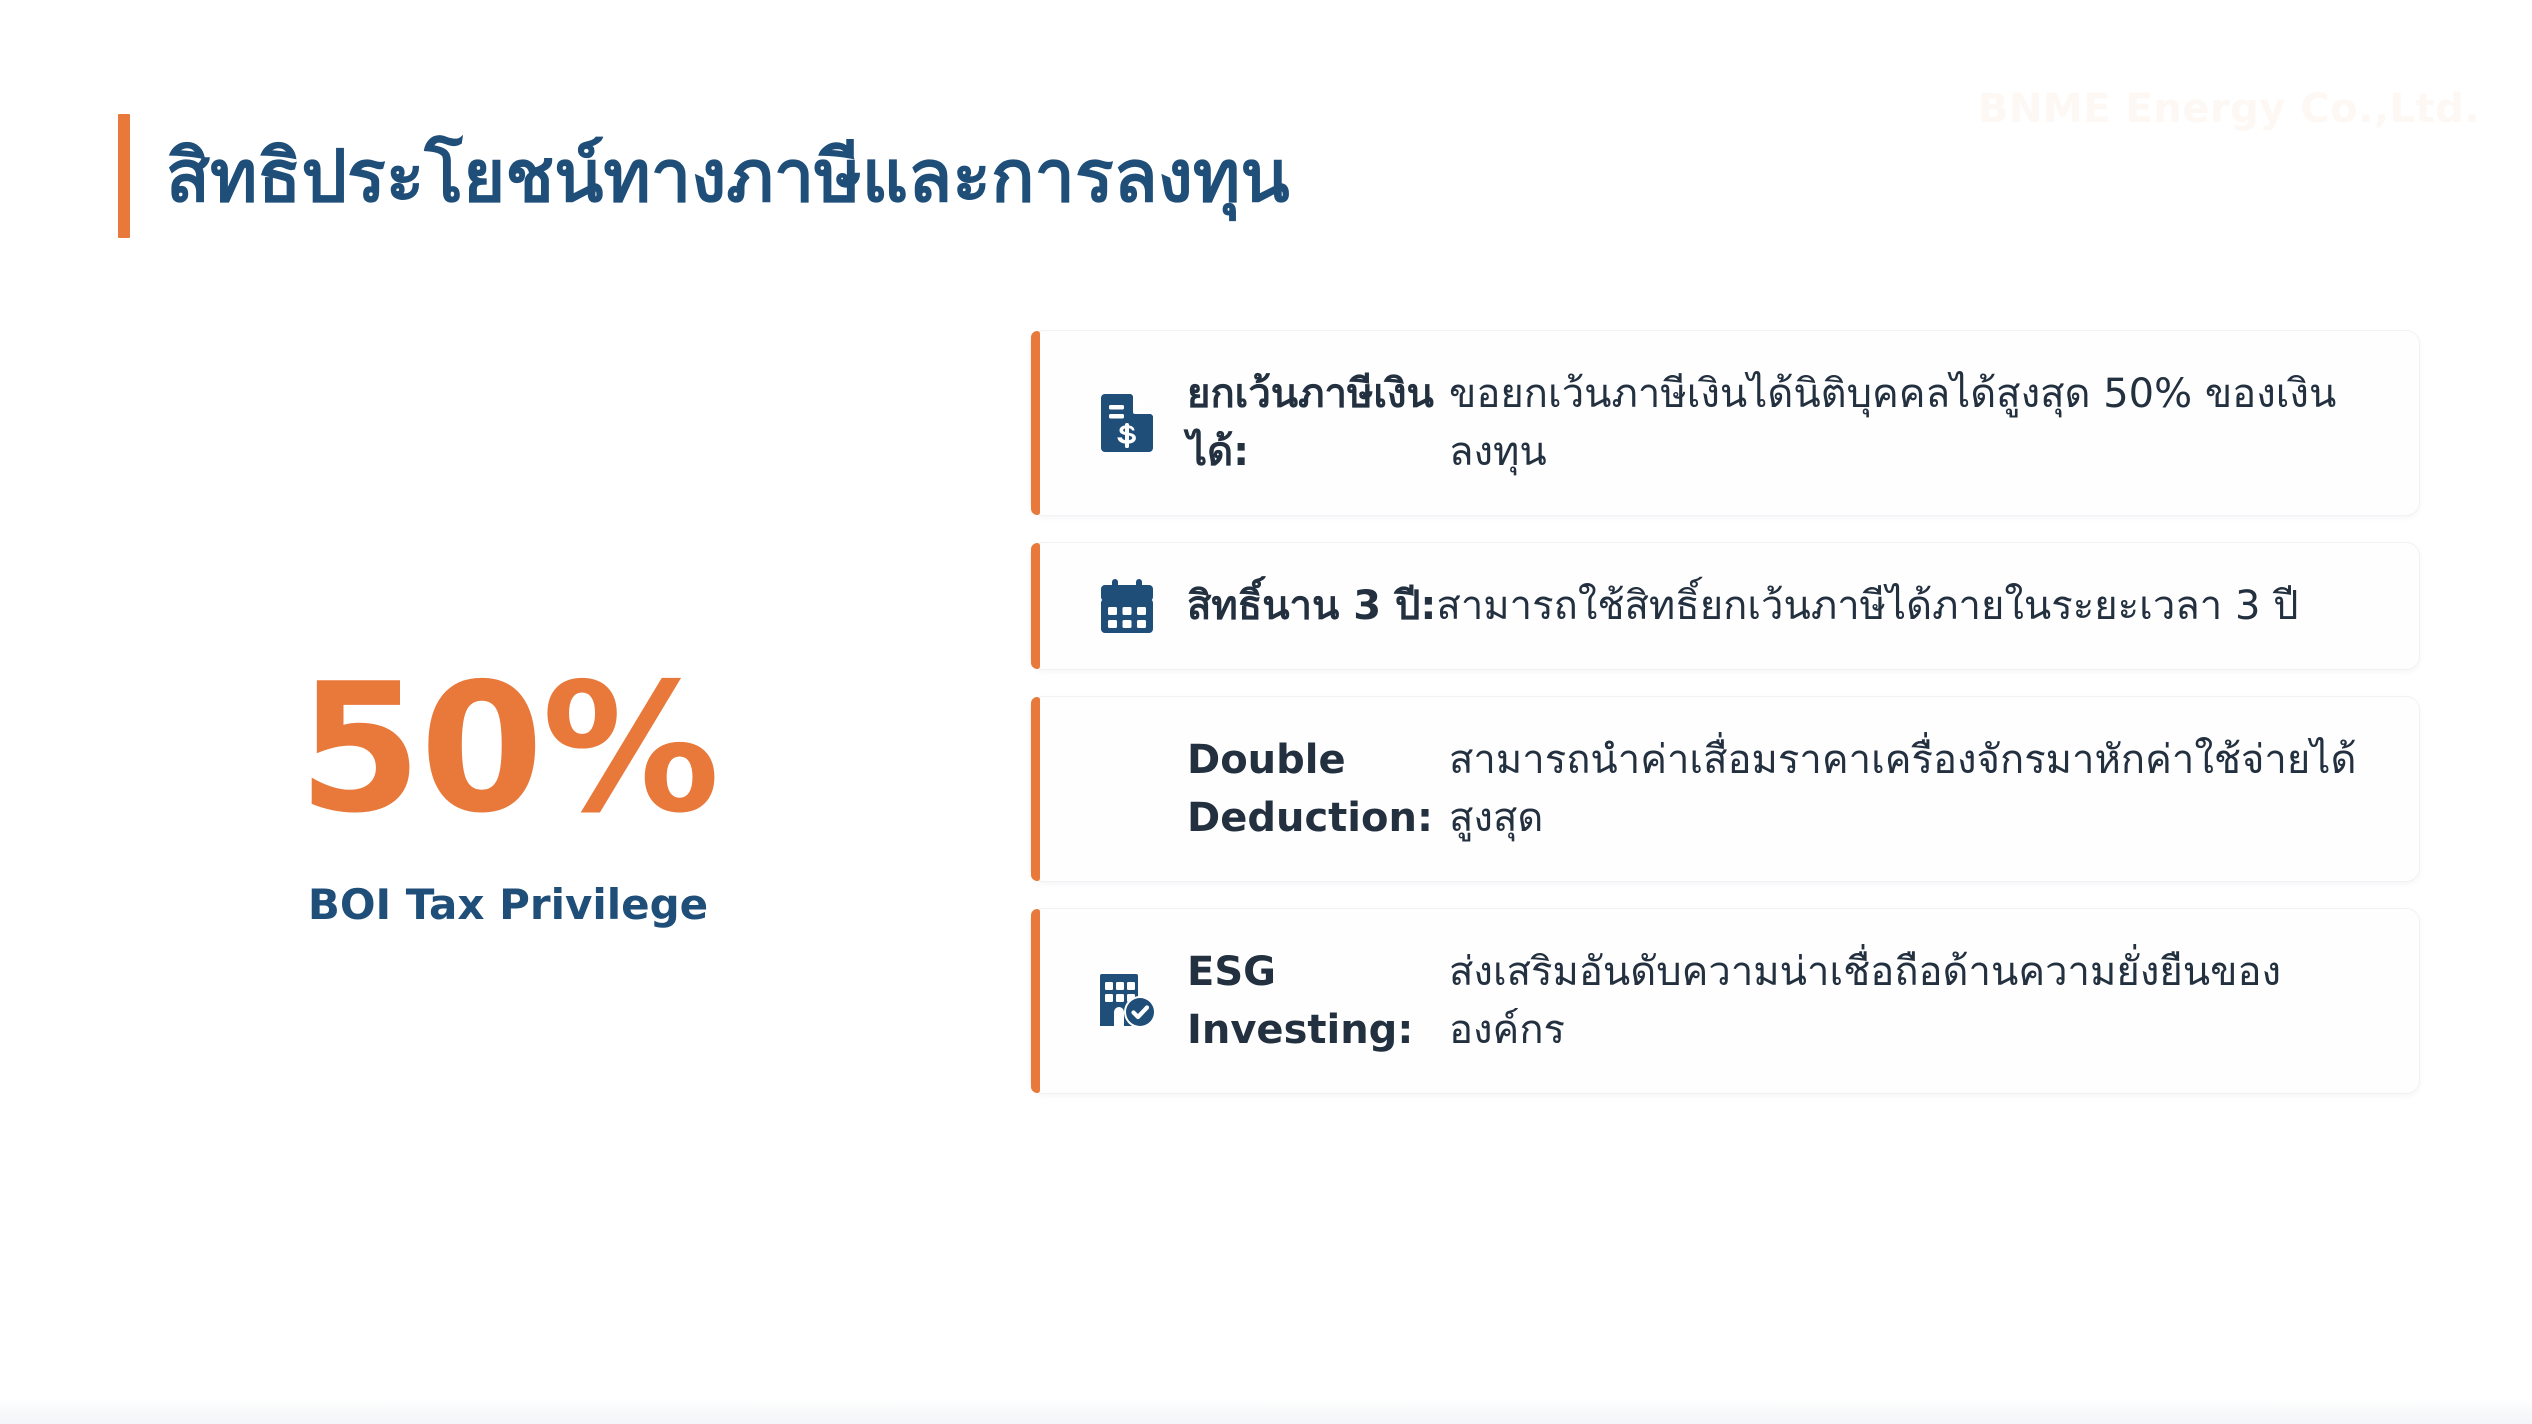 This screenshot has width=2532, height=1424. I want to click on card-label: ESG Investing:, so click(1300, 1001).